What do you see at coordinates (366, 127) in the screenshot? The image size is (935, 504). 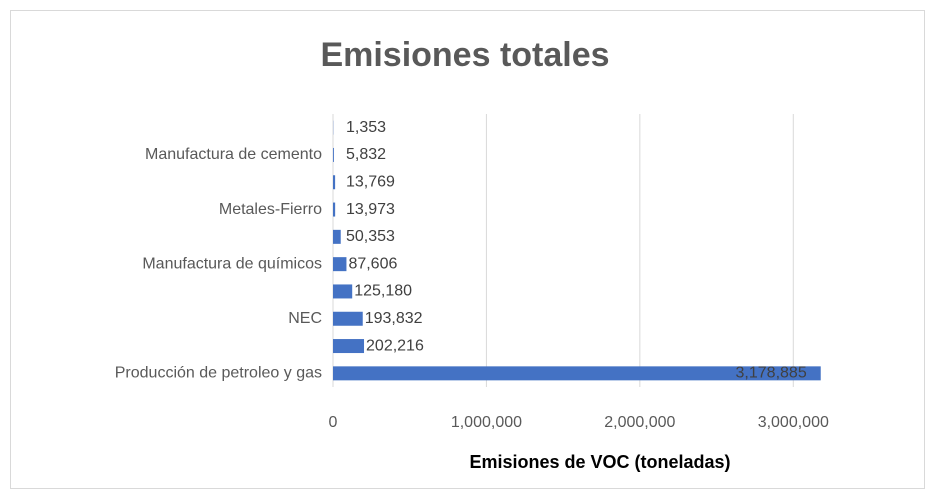 I see `data-label: 1,353` at bounding box center [366, 127].